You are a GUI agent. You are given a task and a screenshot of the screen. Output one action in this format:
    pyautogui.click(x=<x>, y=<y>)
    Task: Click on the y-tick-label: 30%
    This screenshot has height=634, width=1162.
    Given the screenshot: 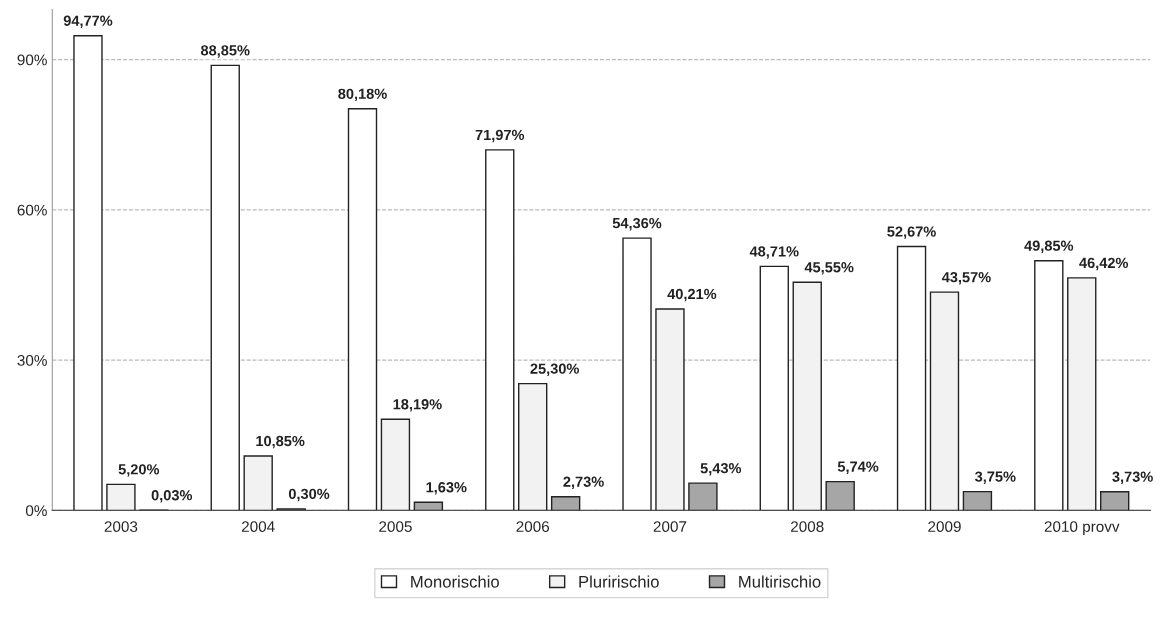 What is the action you would take?
    pyautogui.click(x=32, y=360)
    